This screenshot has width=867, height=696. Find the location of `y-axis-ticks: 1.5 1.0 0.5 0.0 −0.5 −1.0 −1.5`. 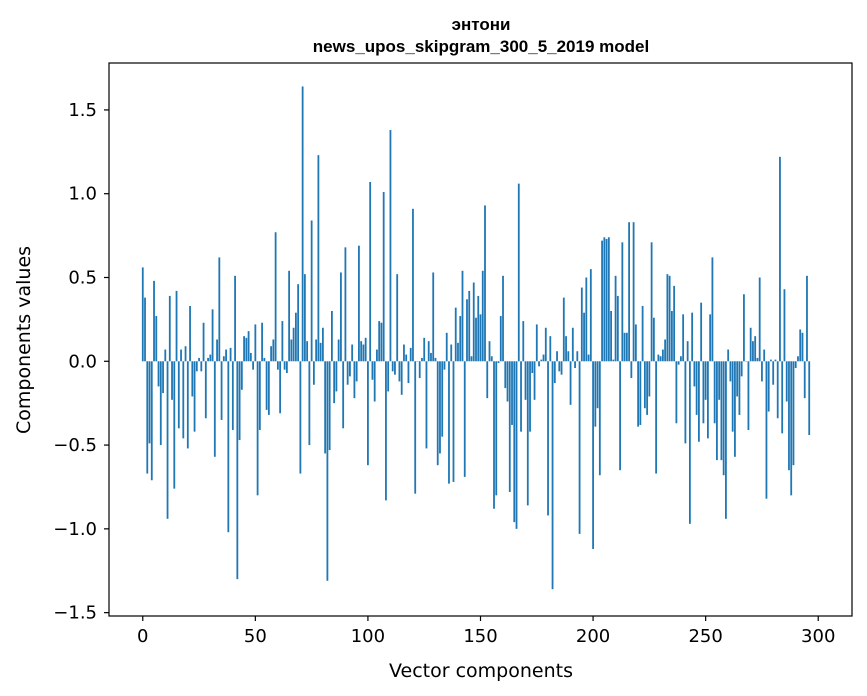

y-axis-ticks: 1.5 1.0 0.5 0.0 −0.5 −1.0 −1.5 is located at coordinates (81, 362).